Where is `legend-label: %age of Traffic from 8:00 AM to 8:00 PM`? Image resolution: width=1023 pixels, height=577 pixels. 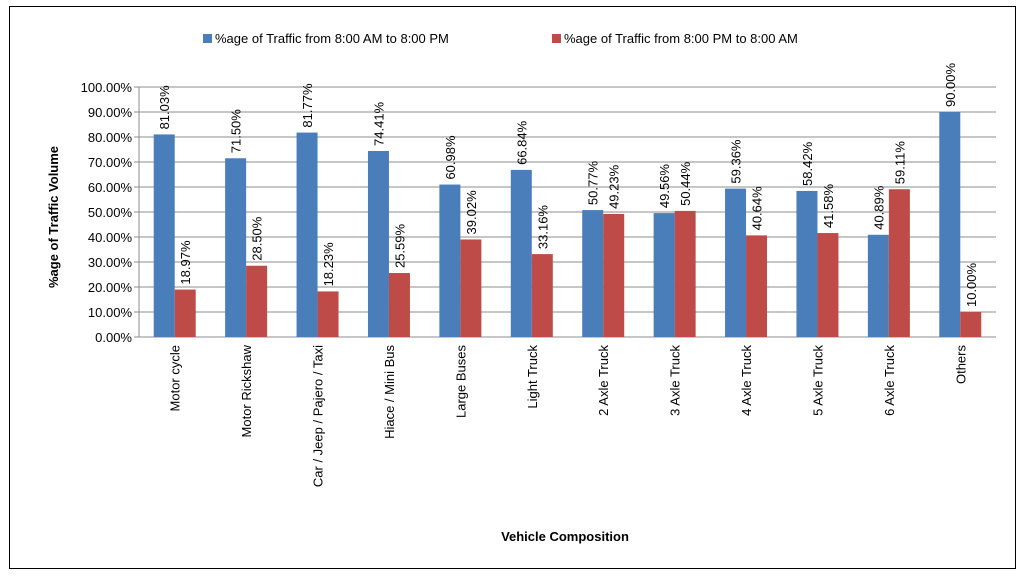 legend-label: %age of Traffic from 8:00 AM to 8:00 PM is located at coordinates (332, 38).